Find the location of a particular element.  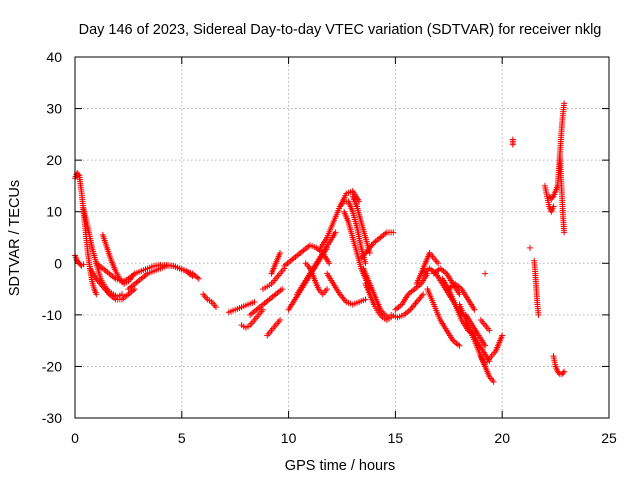

x-tick-label: 5 is located at coordinates (182, 438).